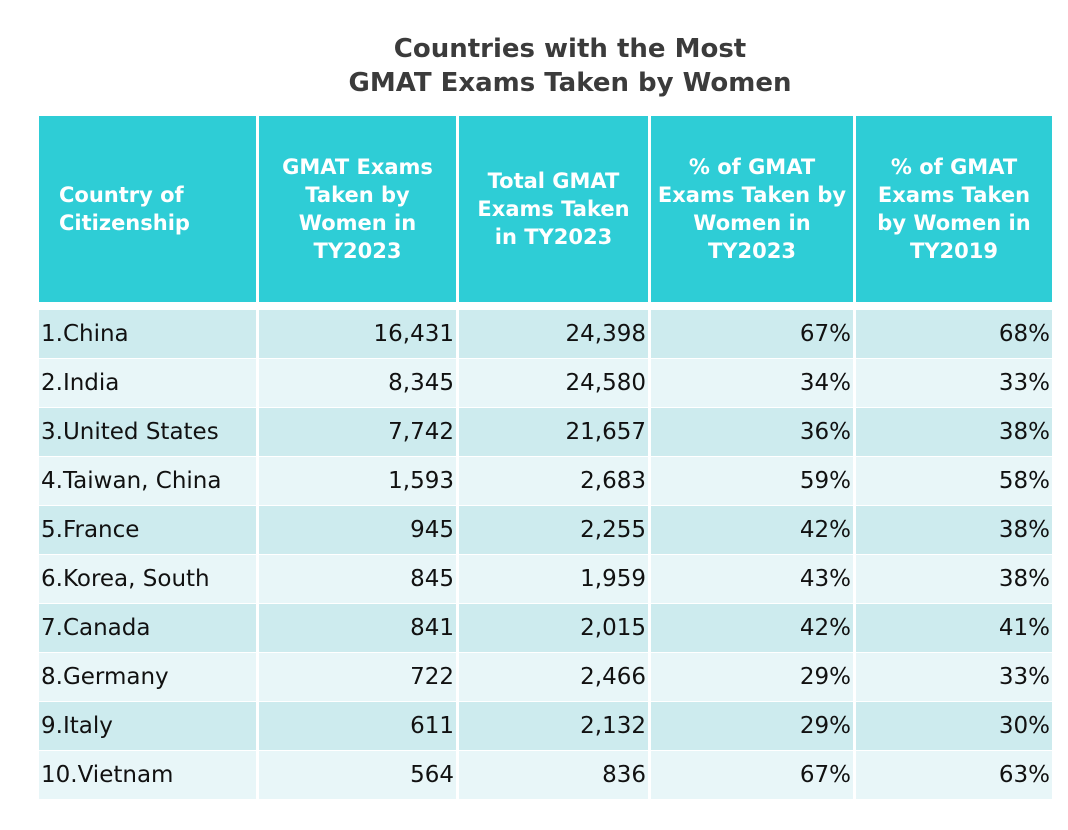 This screenshot has height=830, width=1068. Describe the element at coordinates (147, 481) in the screenshot. I see `country-cell: 4.Taiwan, China` at that location.